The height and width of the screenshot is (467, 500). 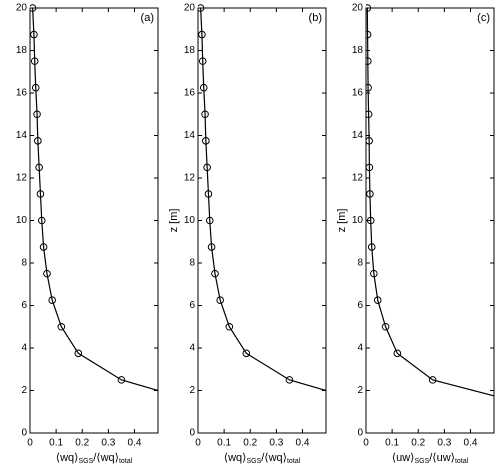 What do you see at coordinates (442, 458) in the screenshot?
I see `x-axis-label-part: /⟨uw⟩` at bounding box center [442, 458].